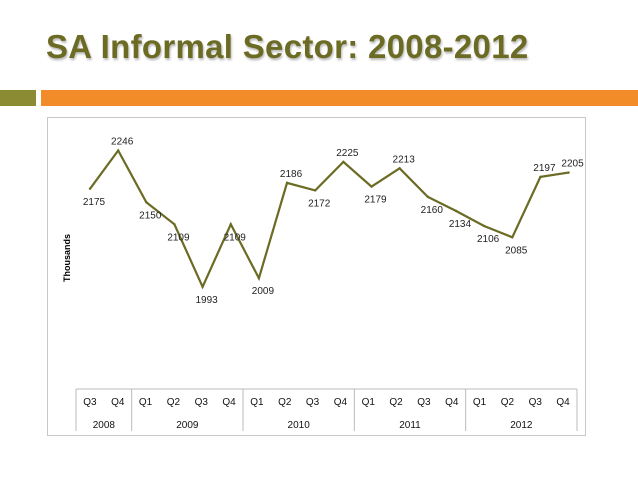 The image size is (638, 479). What do you see at coordinates (488, 239) in the screenshot?
I see `data-label: 2106` at bounding box center [488, 239].